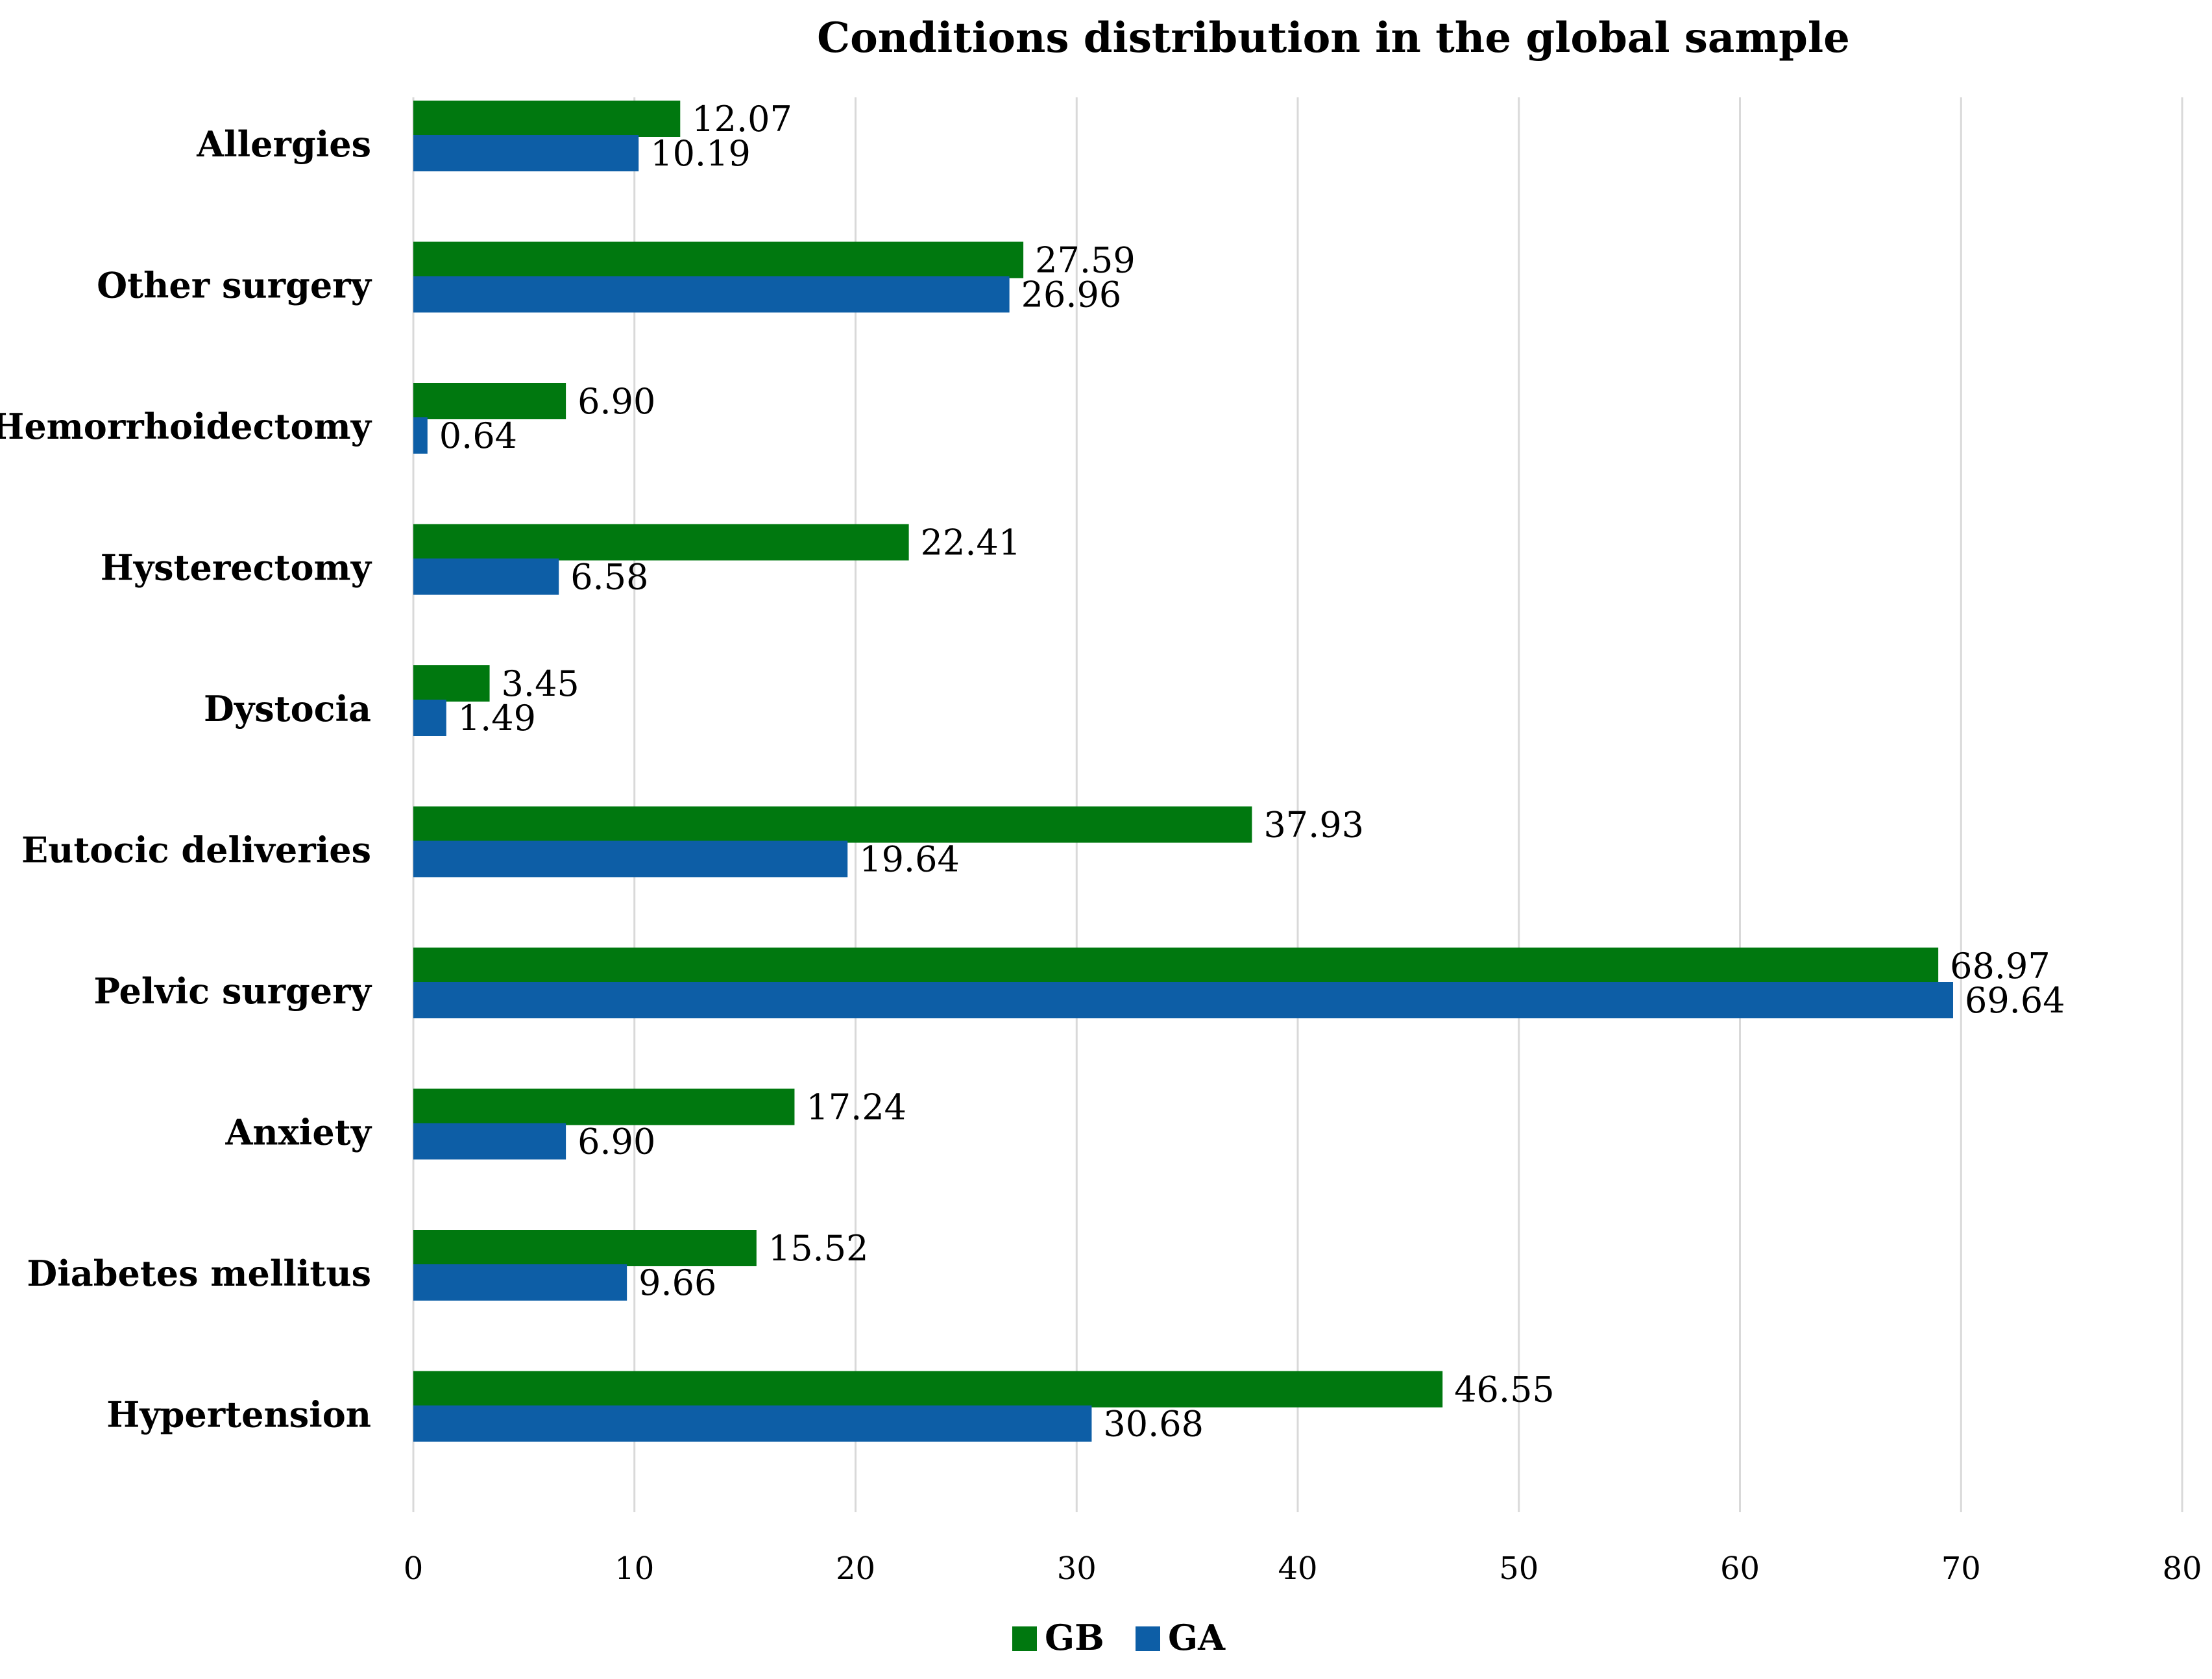  I want to click on data-label-ga-hypertension: 30.68, so click(1153, 1425).